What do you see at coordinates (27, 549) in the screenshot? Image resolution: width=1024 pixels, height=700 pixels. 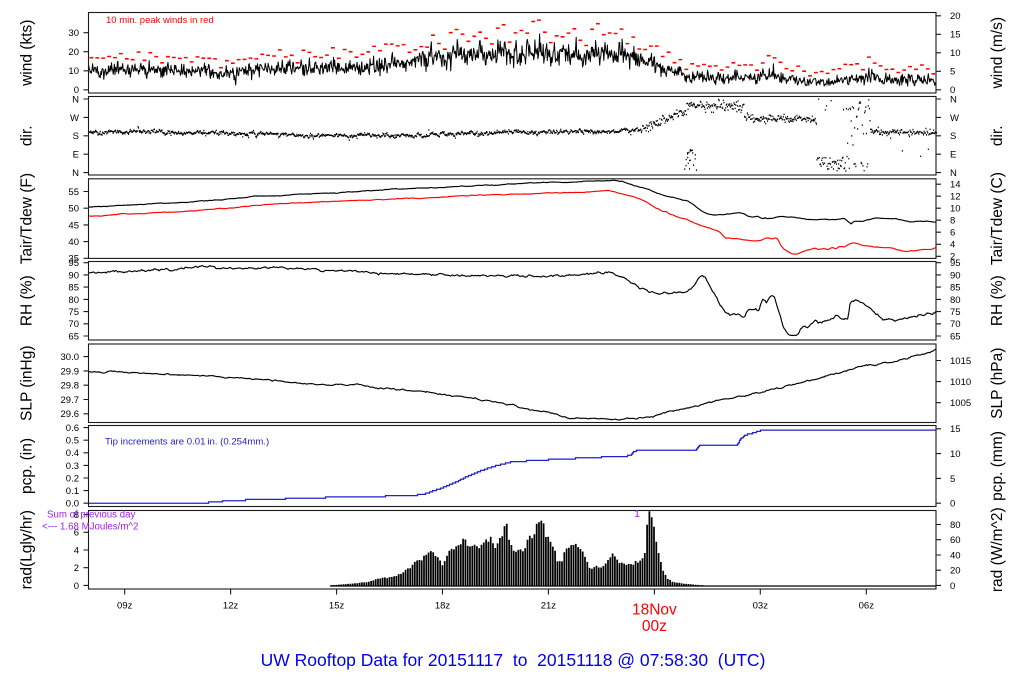 I see `svg-text: rad(Lgly/hr)` at bounding box center [27, 549].